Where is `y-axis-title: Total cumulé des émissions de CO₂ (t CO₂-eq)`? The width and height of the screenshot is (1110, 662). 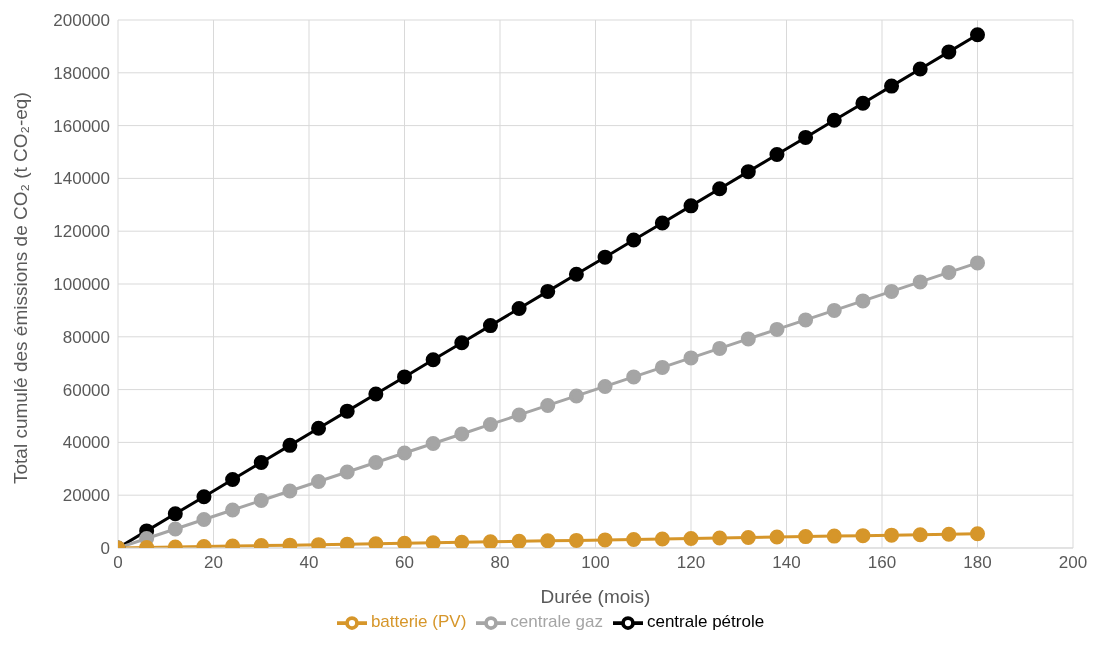 y-axis-title: Total cumulé des émissions de CO₂ (t CO₂-eq) is located at coordinates (20, 288).